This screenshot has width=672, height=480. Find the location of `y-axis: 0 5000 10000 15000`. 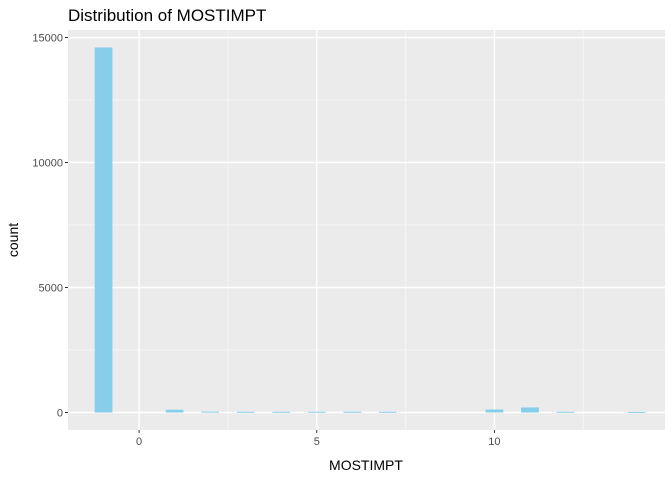

y-axis: 0 5000 10000 15000 is located at coordinates (50, 226).